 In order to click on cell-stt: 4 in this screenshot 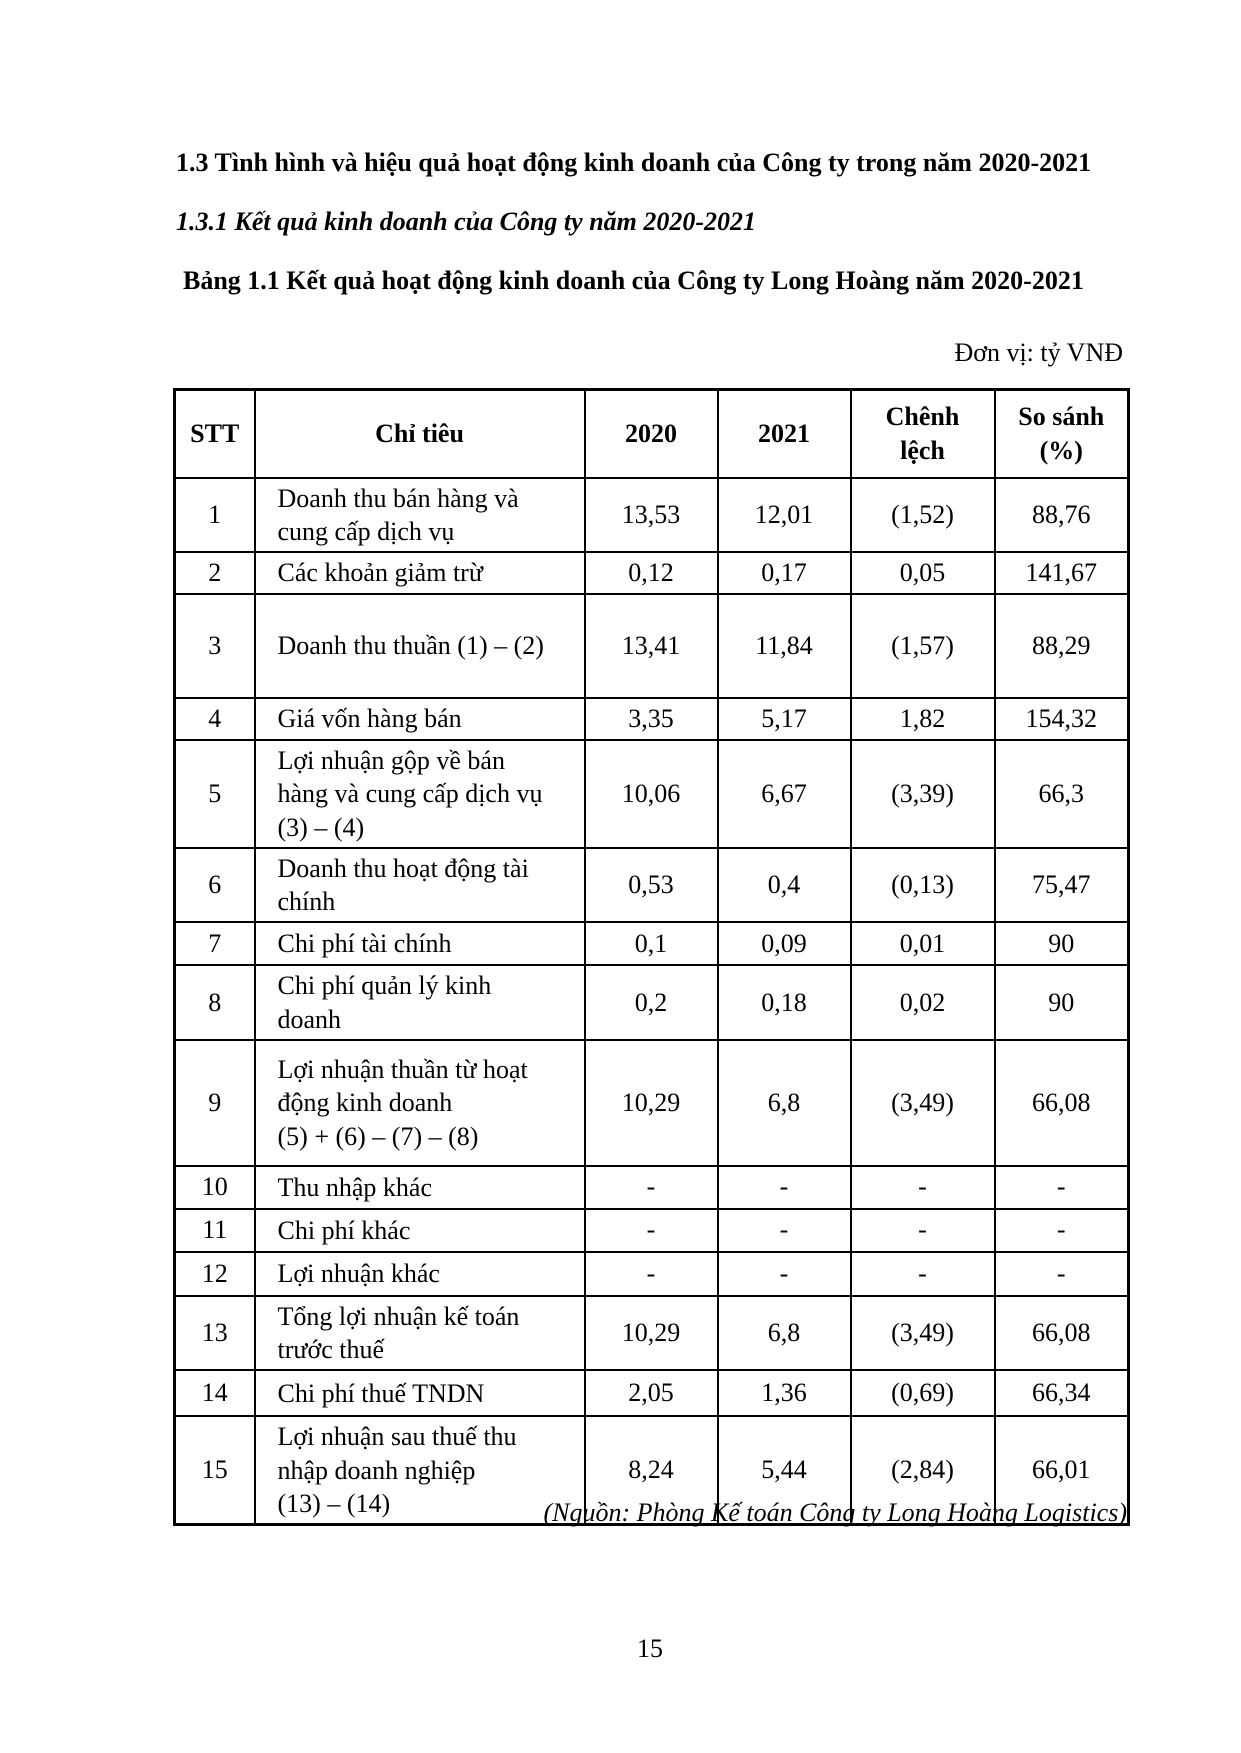, I will do `click(214, 719)`.